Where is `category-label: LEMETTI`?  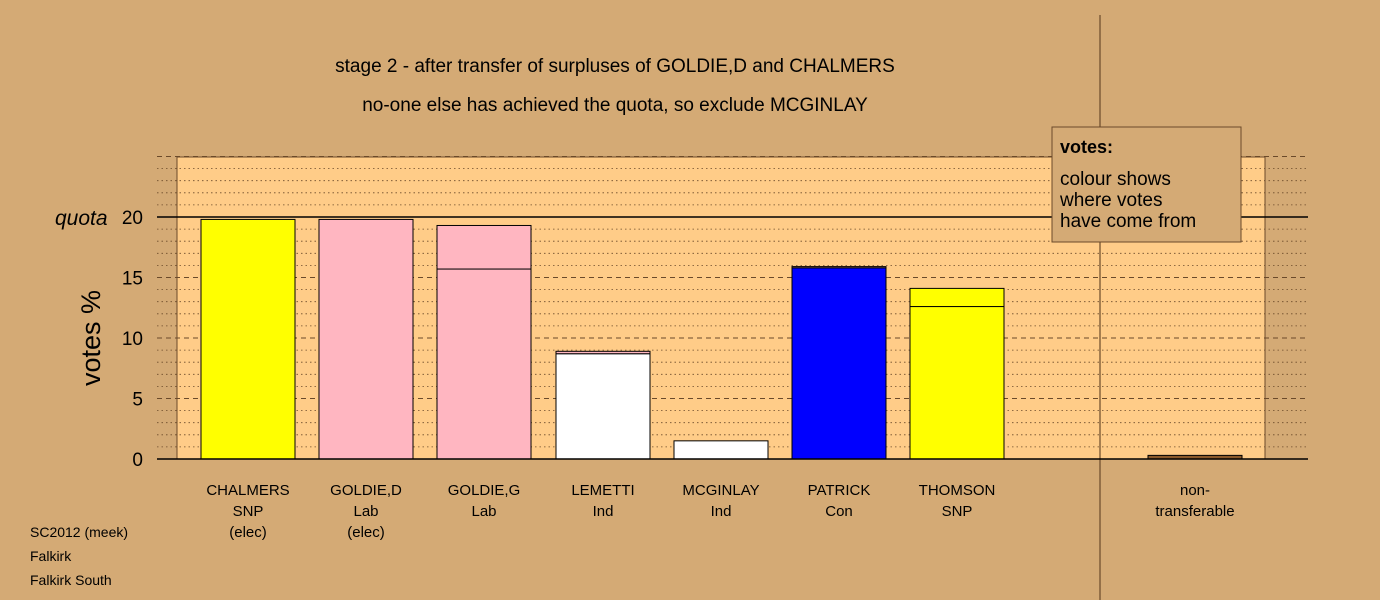
category-label: LEMETTI is located at coordinates (602, 490).